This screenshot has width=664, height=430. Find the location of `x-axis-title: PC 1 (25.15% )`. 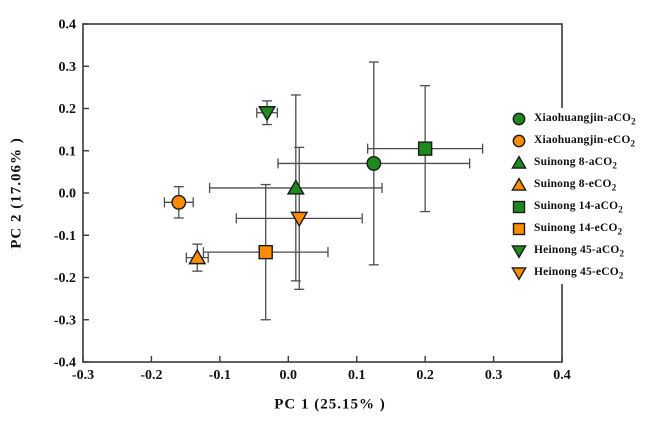

x-axis-title: PC 1 (25.15% ) is located at coordinates (330, 404).